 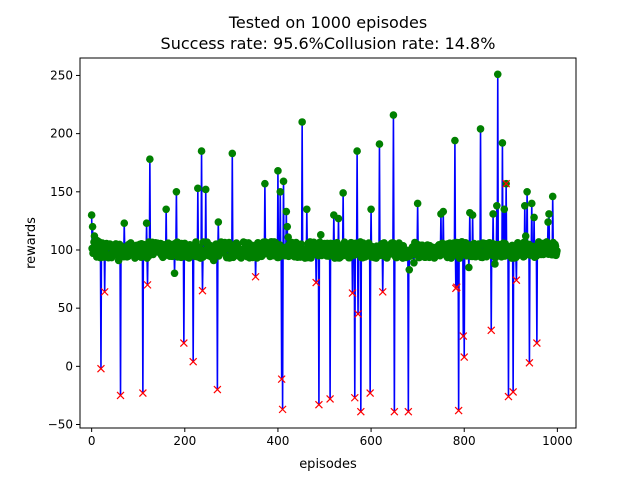 I want to click on y-axis: −50 0 50 100 150 200 250, so click(x=64, y=250).